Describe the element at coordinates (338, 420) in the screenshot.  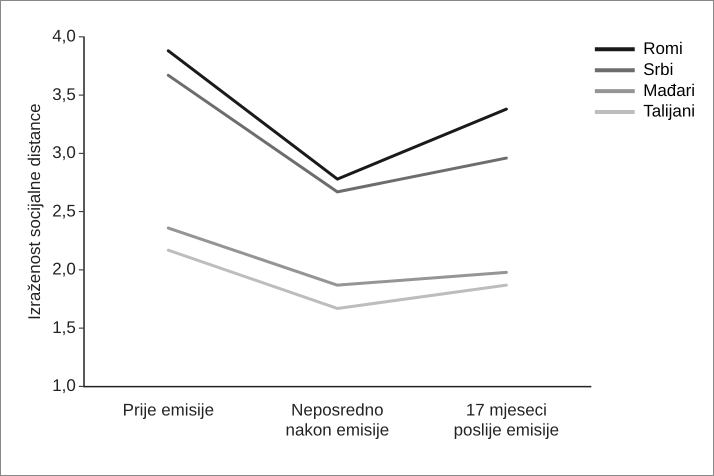
I see `x-tick-label: Neposredno nakon emisije` at that location.